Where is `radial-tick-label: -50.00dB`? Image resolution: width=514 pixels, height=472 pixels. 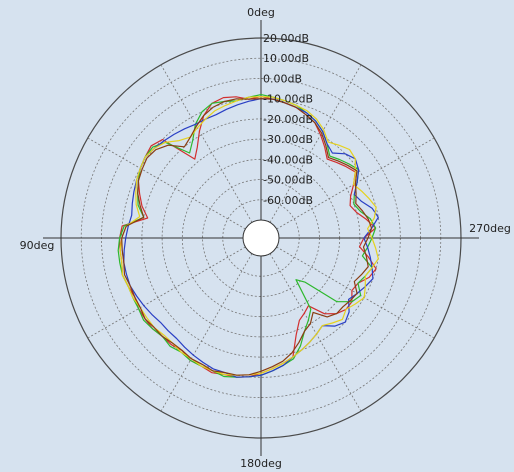 radial-tick-label: -50.00dB is located at coordinates (288, 180).